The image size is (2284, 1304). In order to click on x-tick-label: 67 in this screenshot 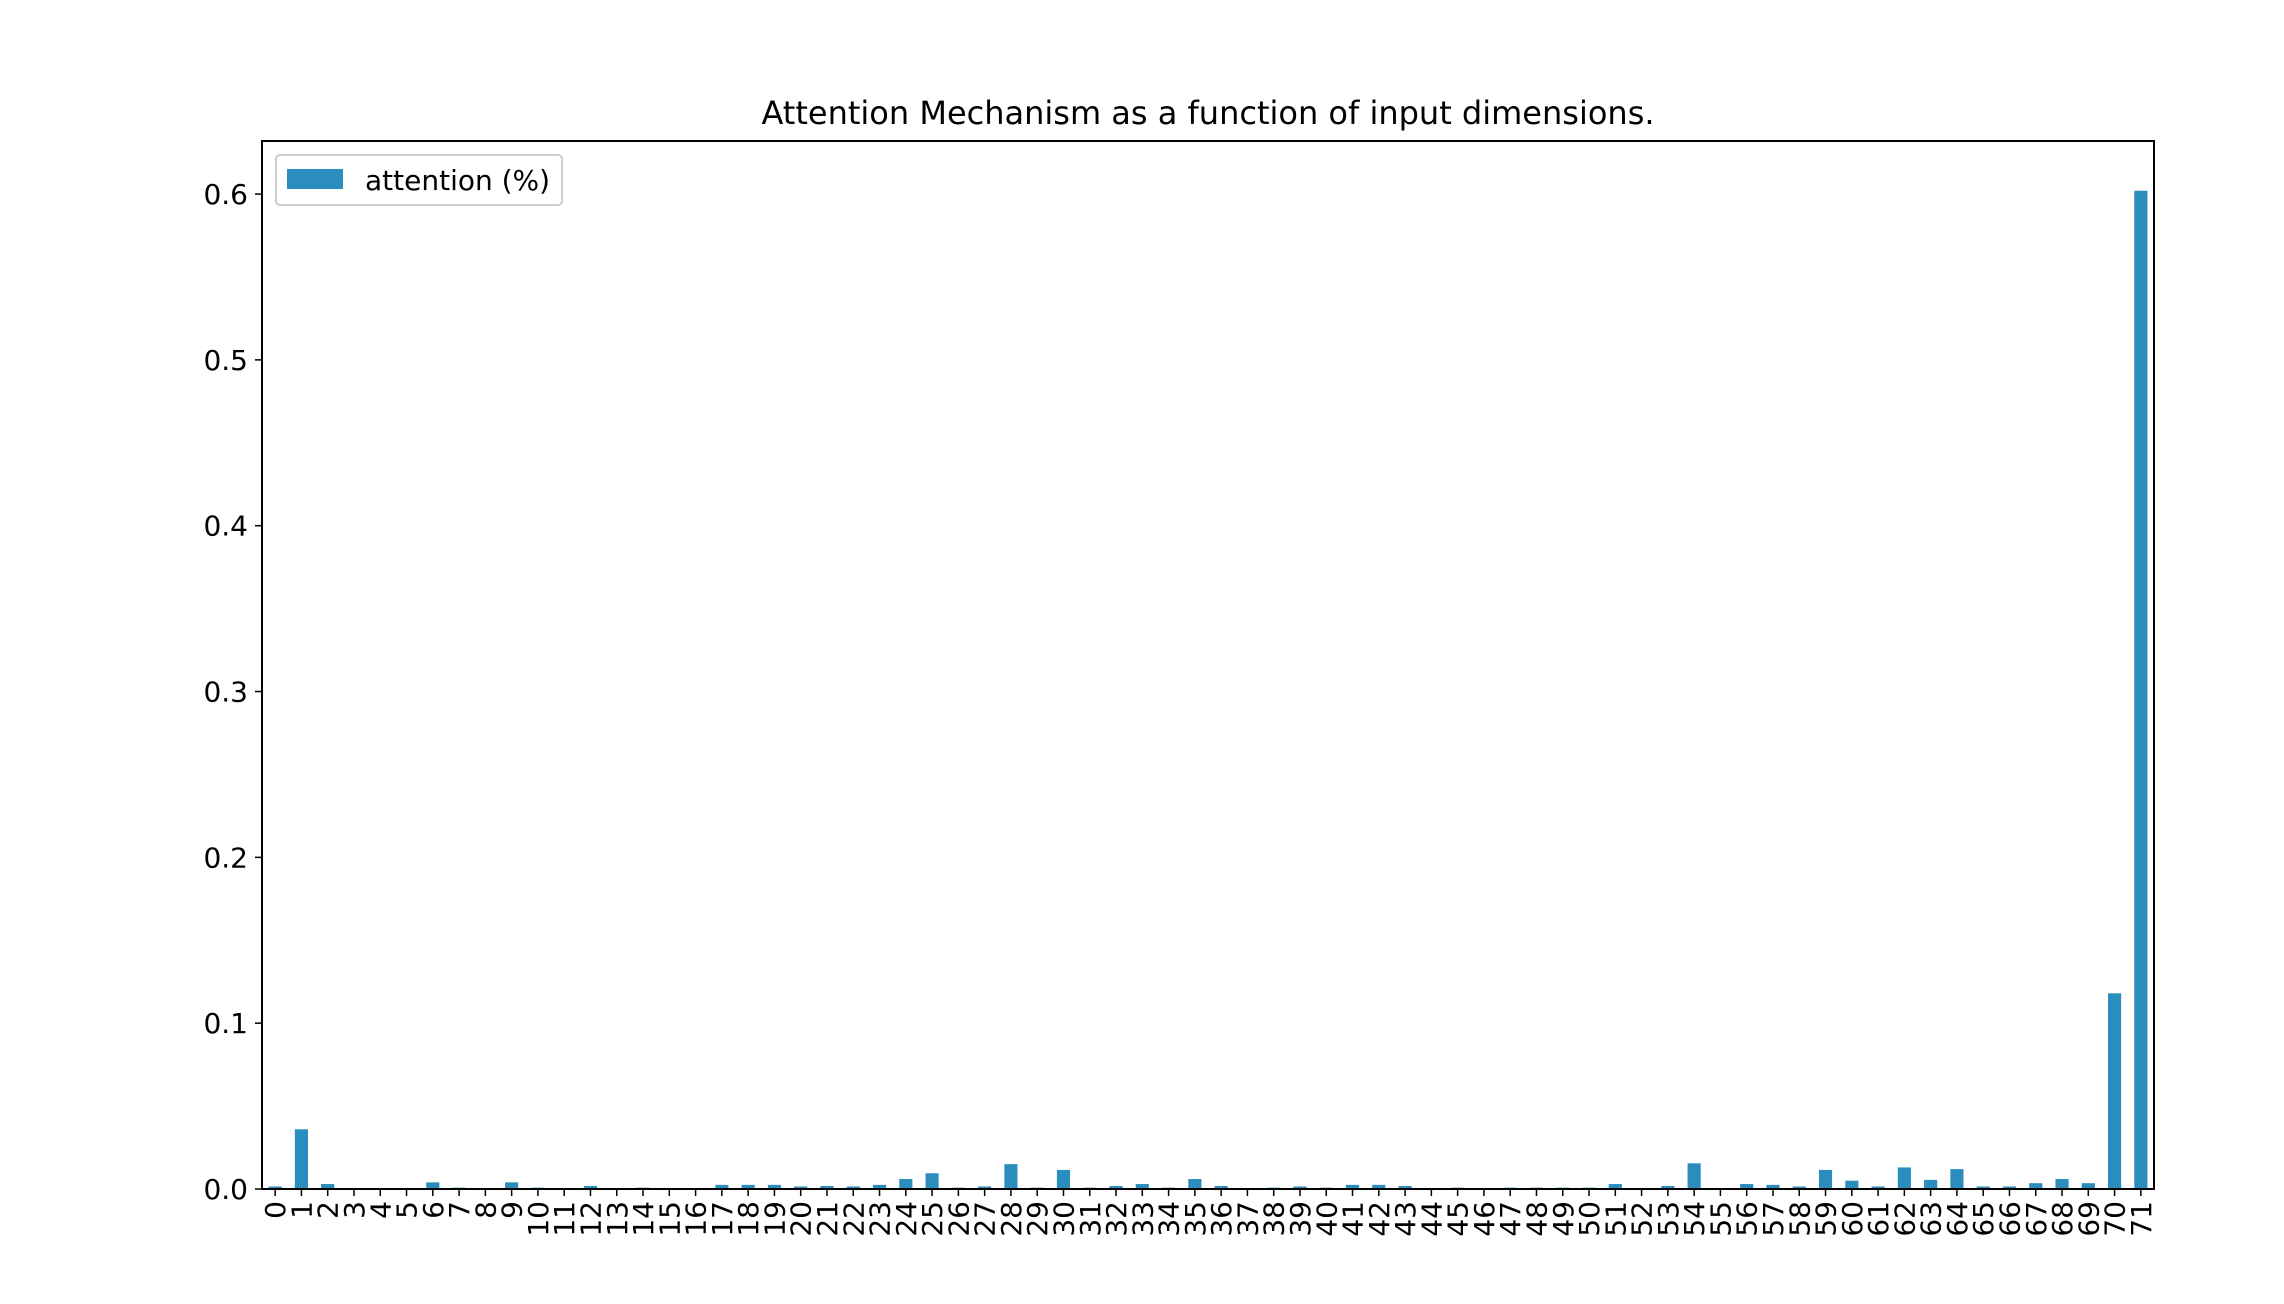, I will do `click(2036, 1219)`.